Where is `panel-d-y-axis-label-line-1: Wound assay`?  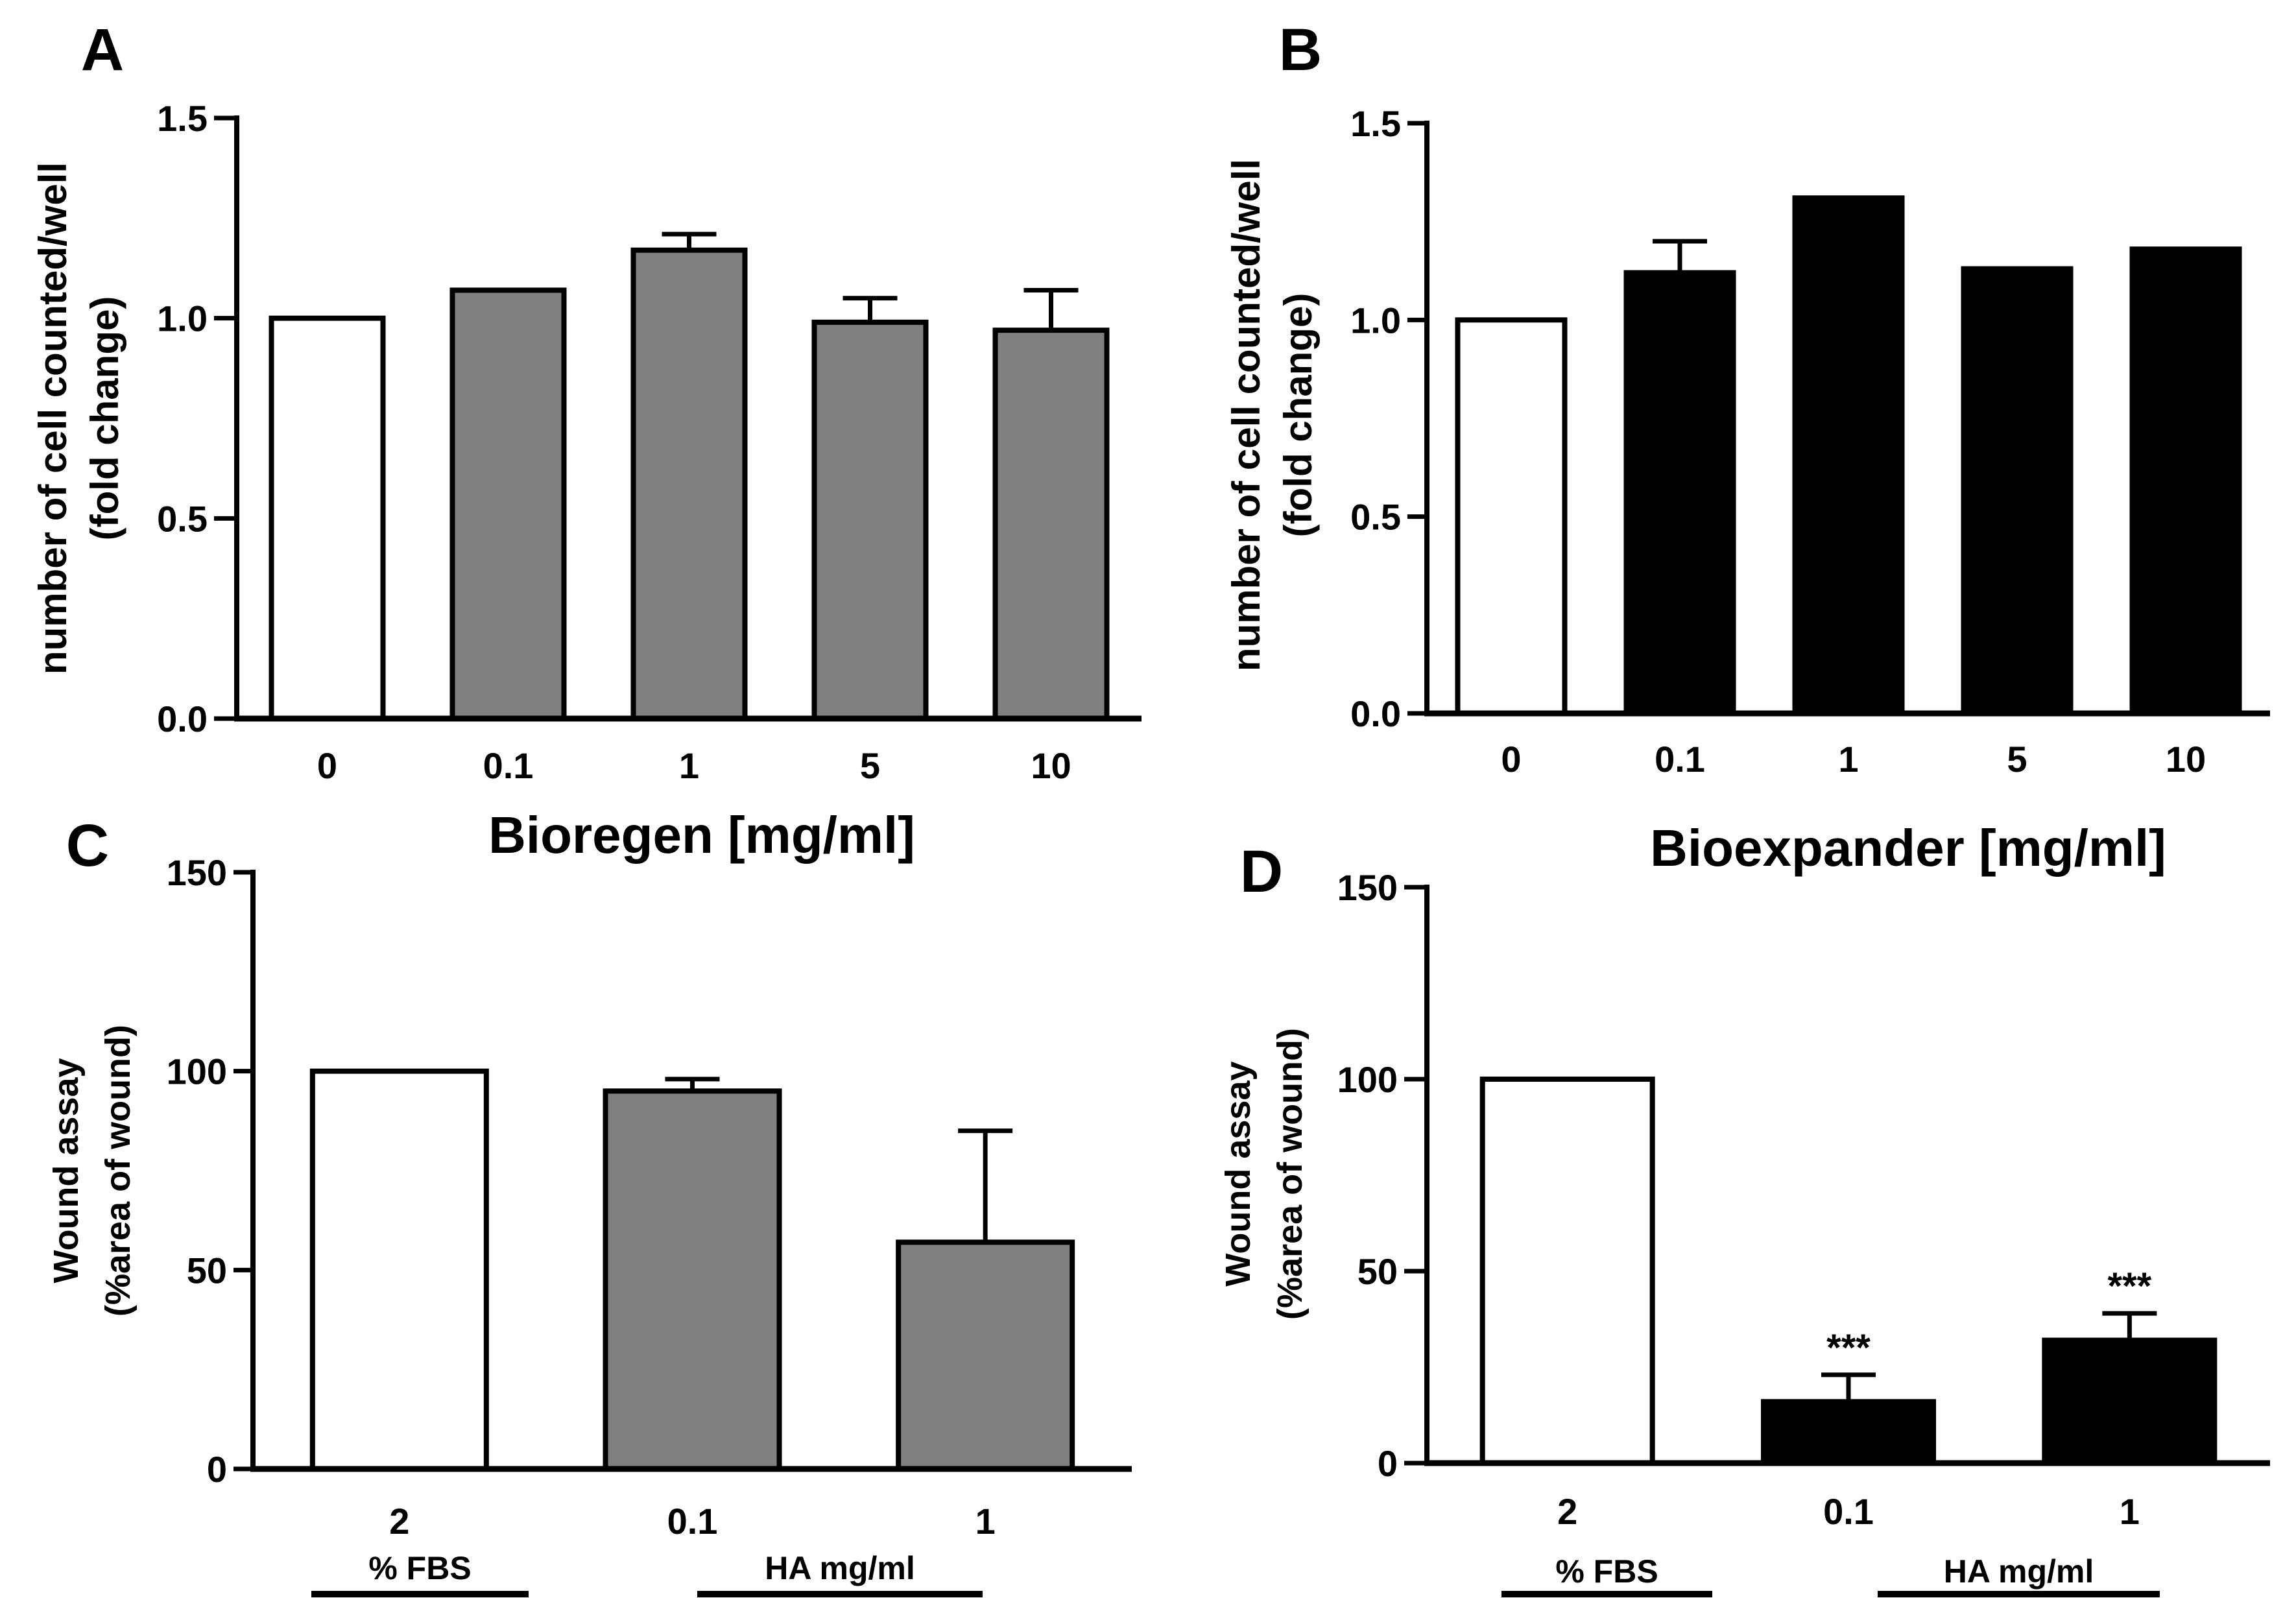
panel-d-y-axis-label-line-1: Wound assay is located at coordinates (1238, 1173).